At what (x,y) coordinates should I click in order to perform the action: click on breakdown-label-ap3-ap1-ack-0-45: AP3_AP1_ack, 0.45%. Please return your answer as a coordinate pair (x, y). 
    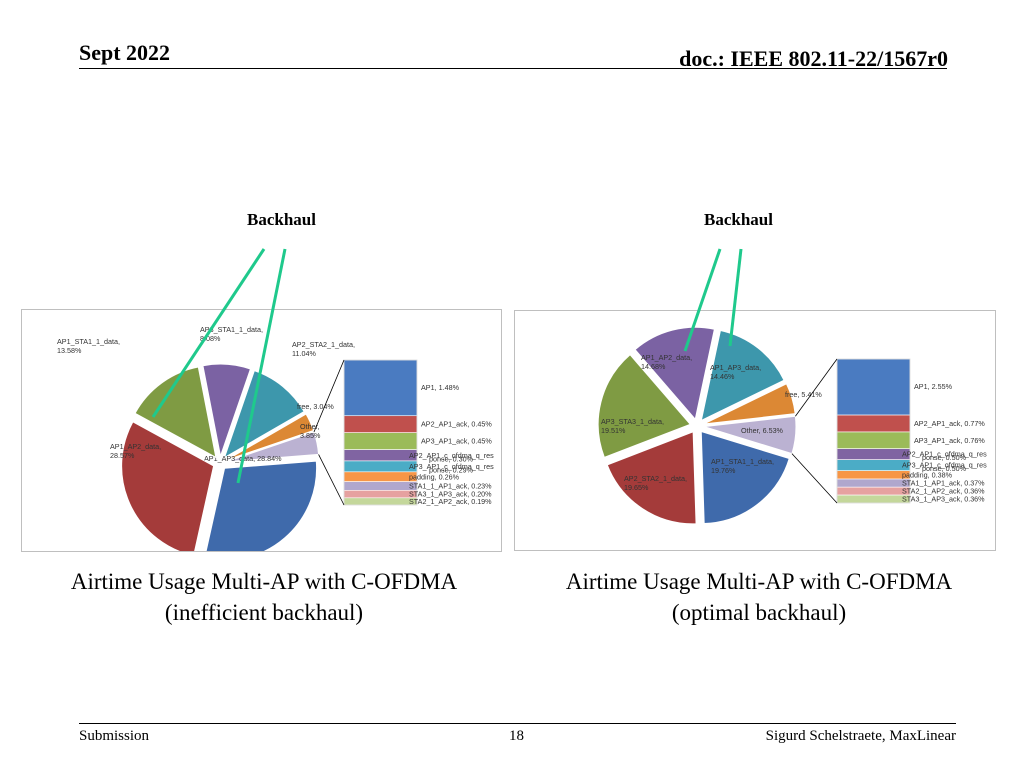
    Looking at the image, I should click on (456, 441).